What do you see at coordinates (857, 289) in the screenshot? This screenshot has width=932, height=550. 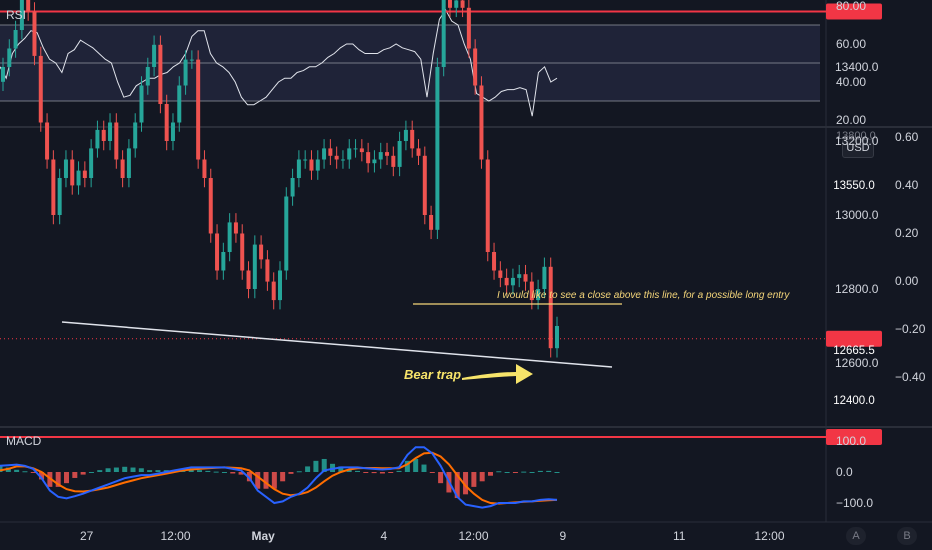 I see `price-tick-label: 12800.0` at bounding box center [857, 289].